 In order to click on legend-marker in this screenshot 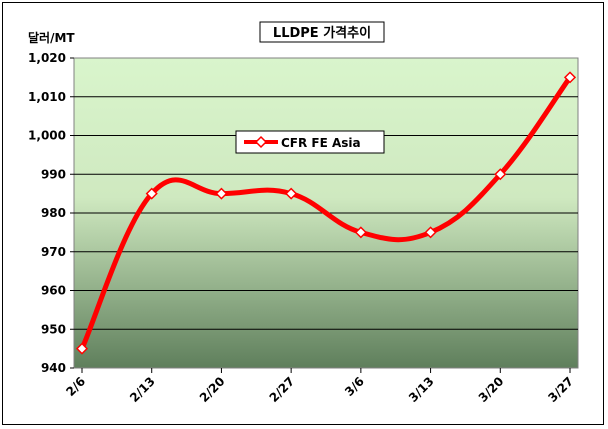, I will do `click(261, 142)`.